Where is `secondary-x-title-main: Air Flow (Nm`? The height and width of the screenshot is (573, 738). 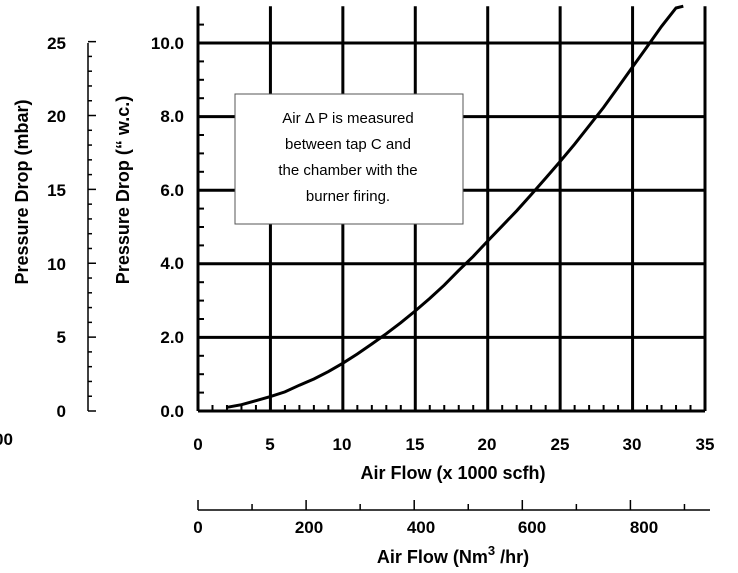 secondary-x-title-main: Air Flow (Nm is located at coordinates (432, 557).